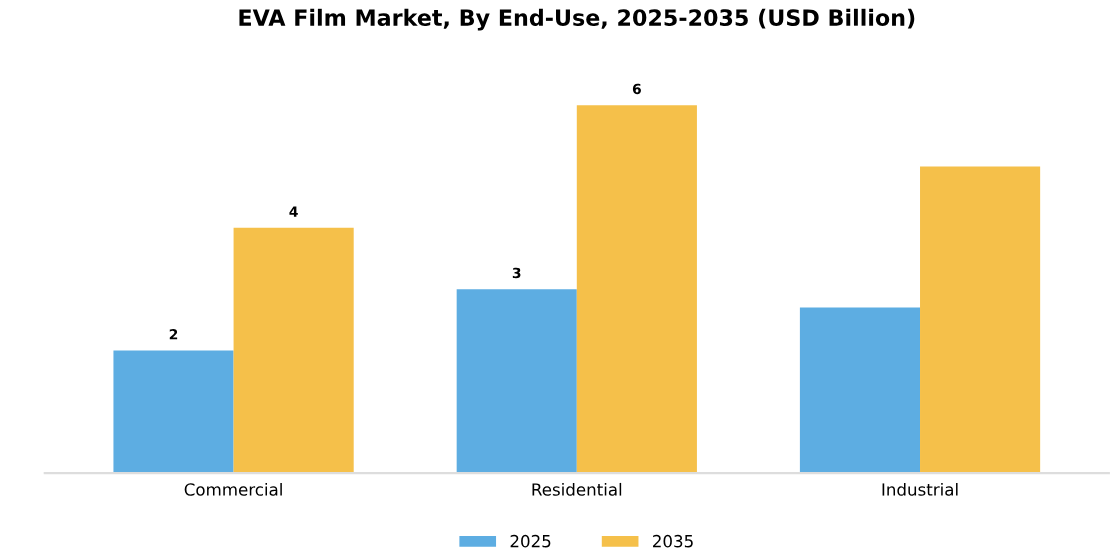 The image size is (1120, 560). What do you see at coordinates (577, 489) in the screenshot?
I see `x-tick-label: Residential` at bounding box center [577, 489].